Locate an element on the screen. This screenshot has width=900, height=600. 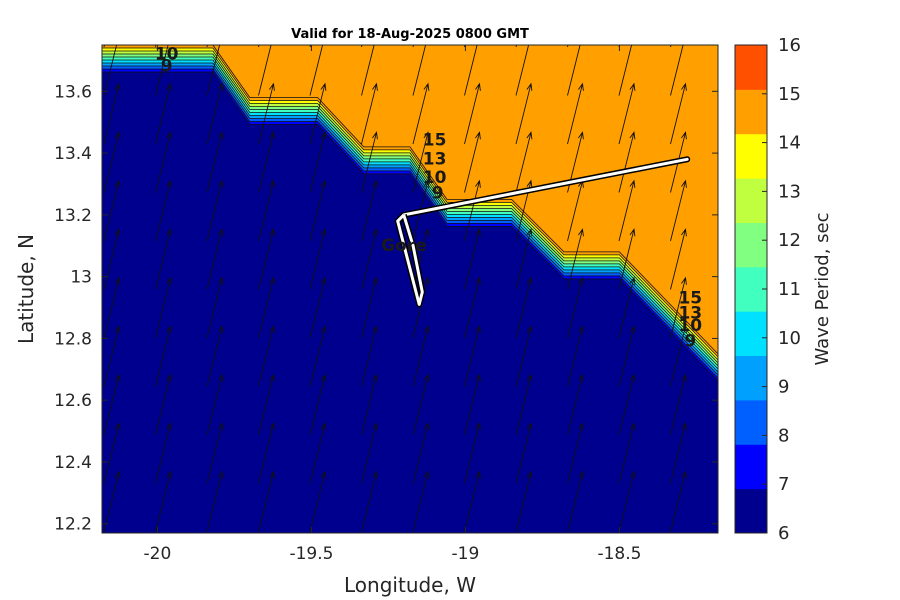
colorbar-tick-label: 9 is located at coordinates (783, 387).